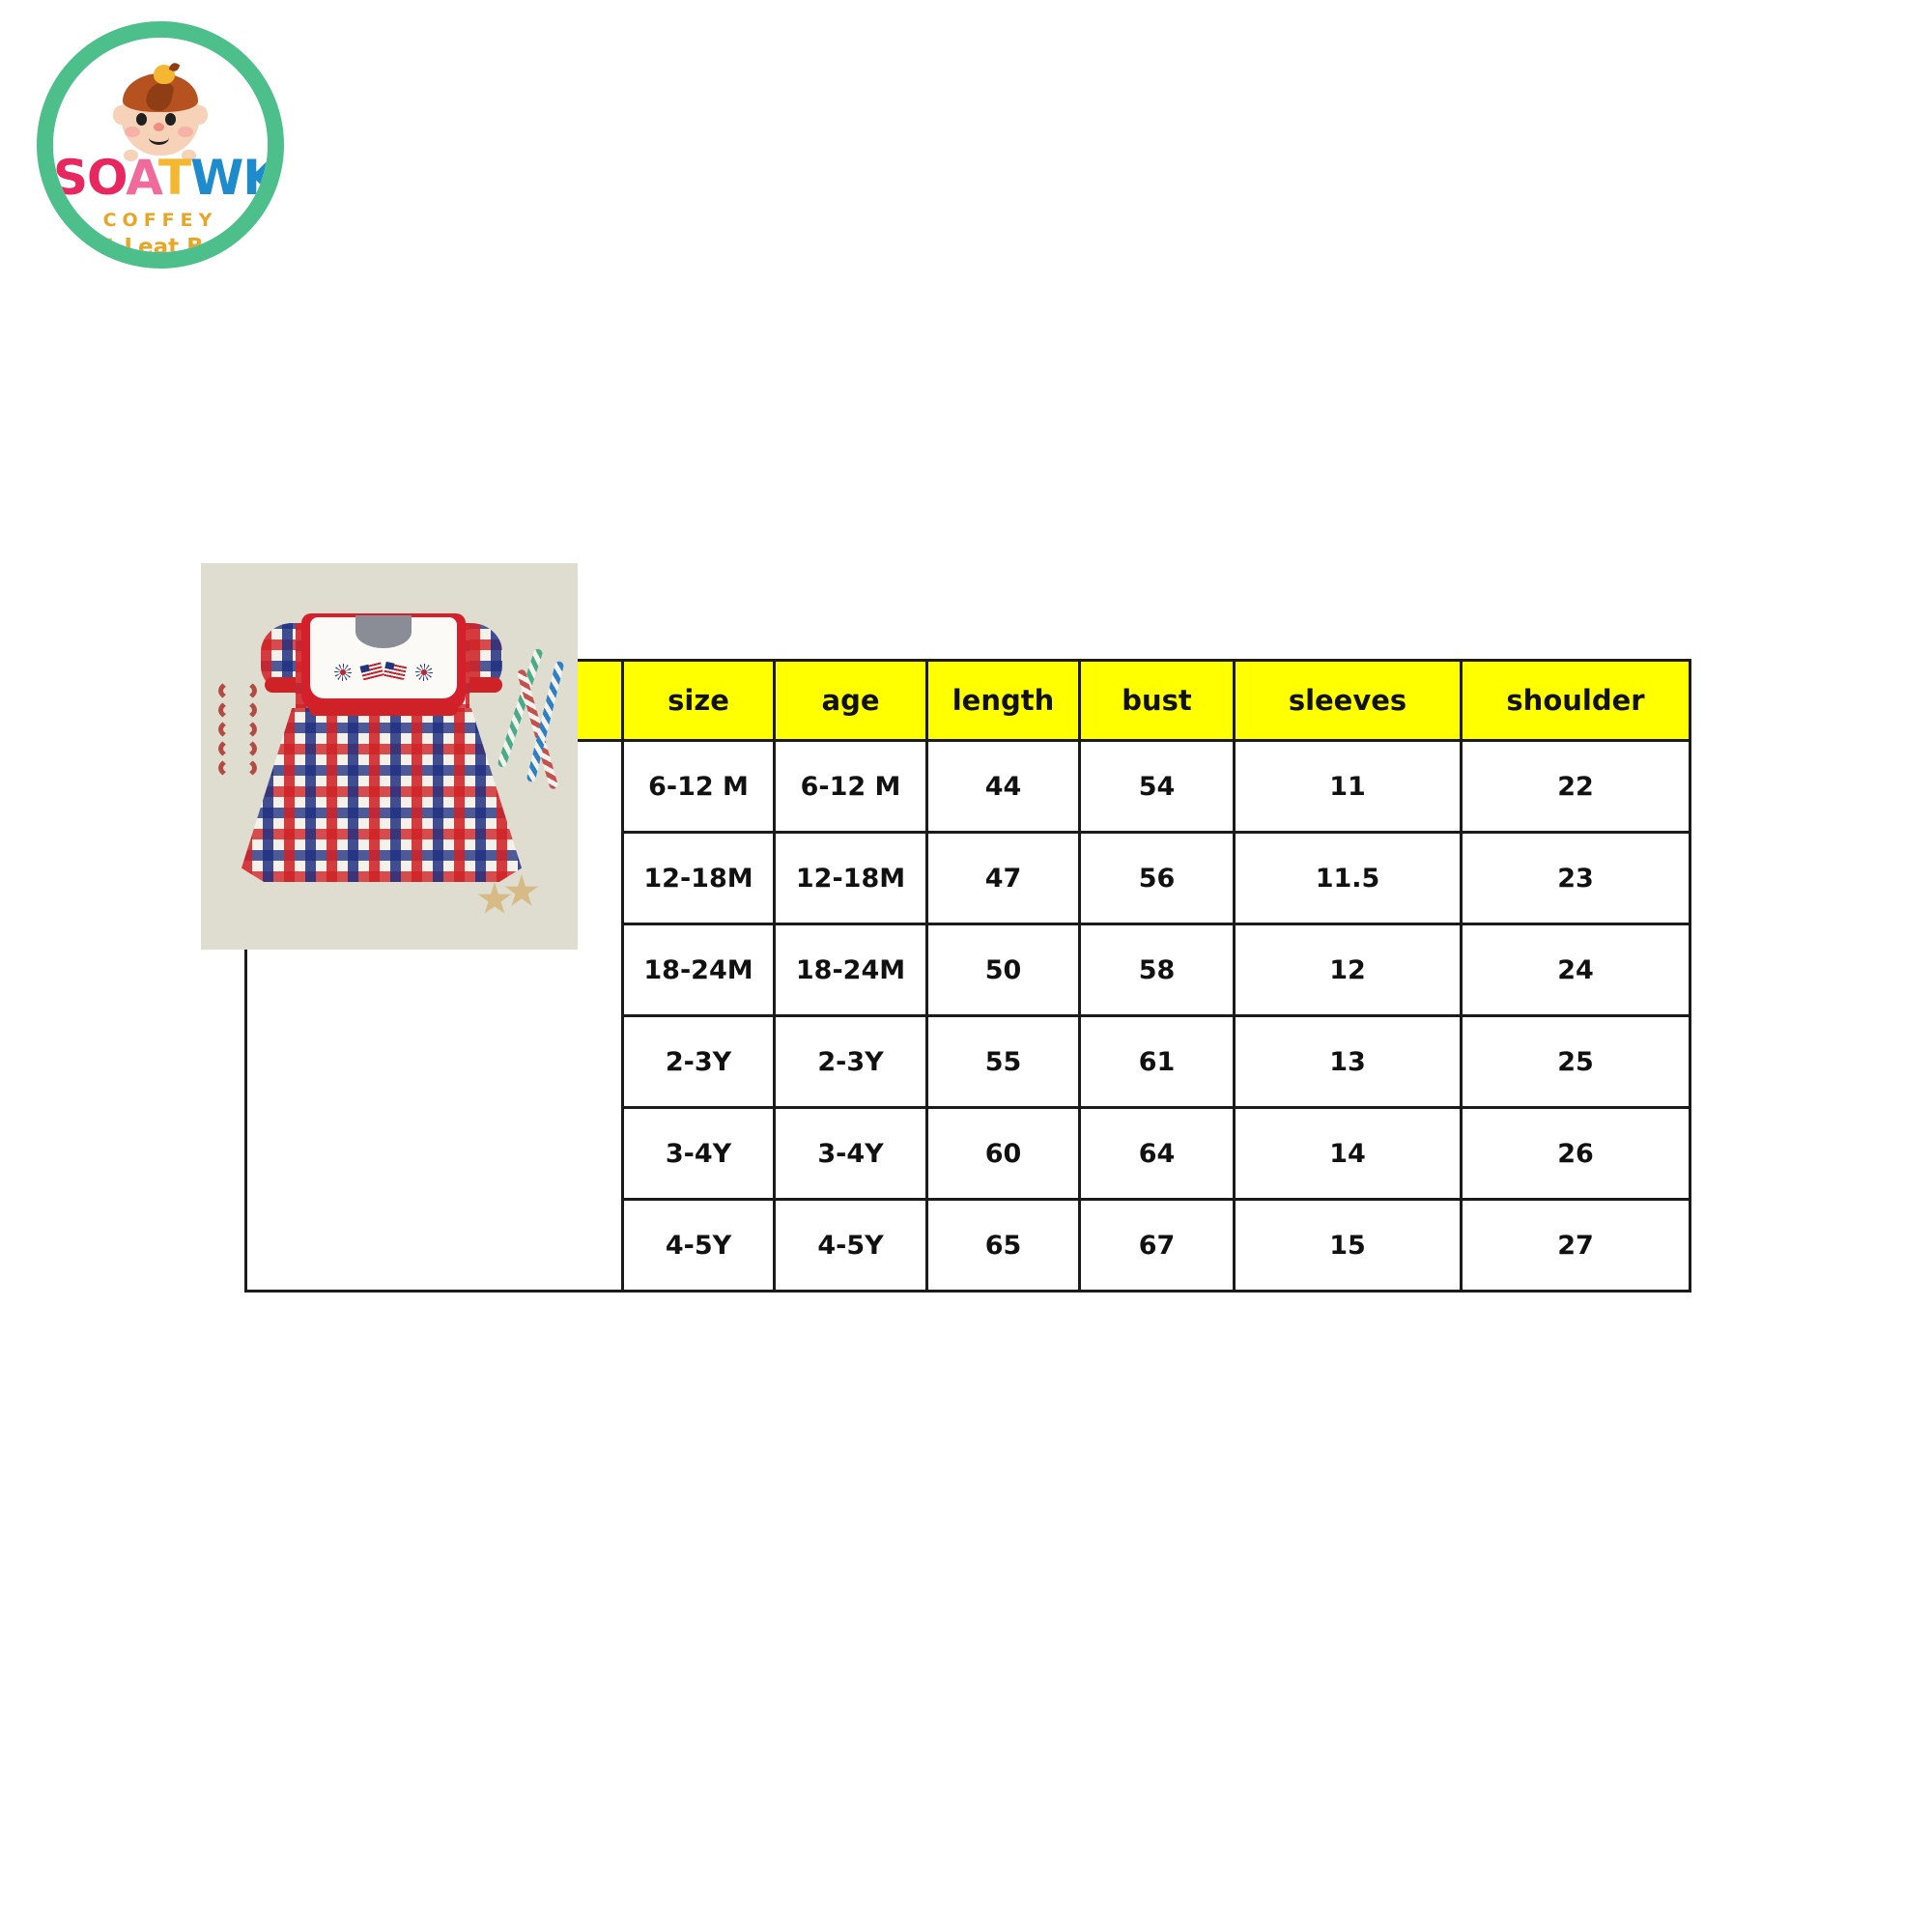 The image size is (1932, 1932). I want to click on cell-bust: 67, so click(1157, 1245).